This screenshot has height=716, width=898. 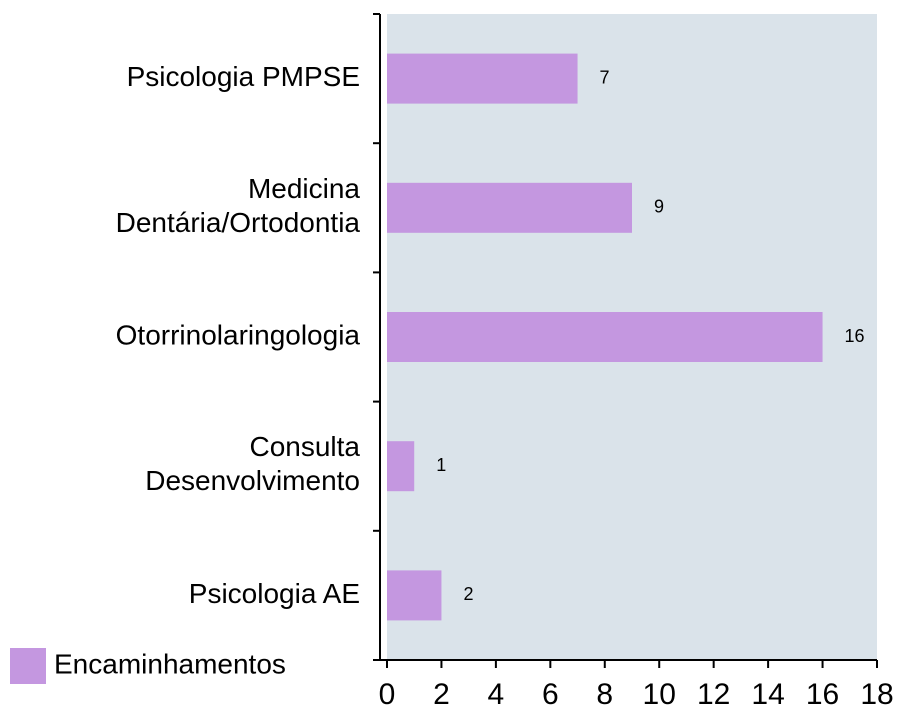 I want to click on x-tick-label: 10, so click(x=659, y=694).